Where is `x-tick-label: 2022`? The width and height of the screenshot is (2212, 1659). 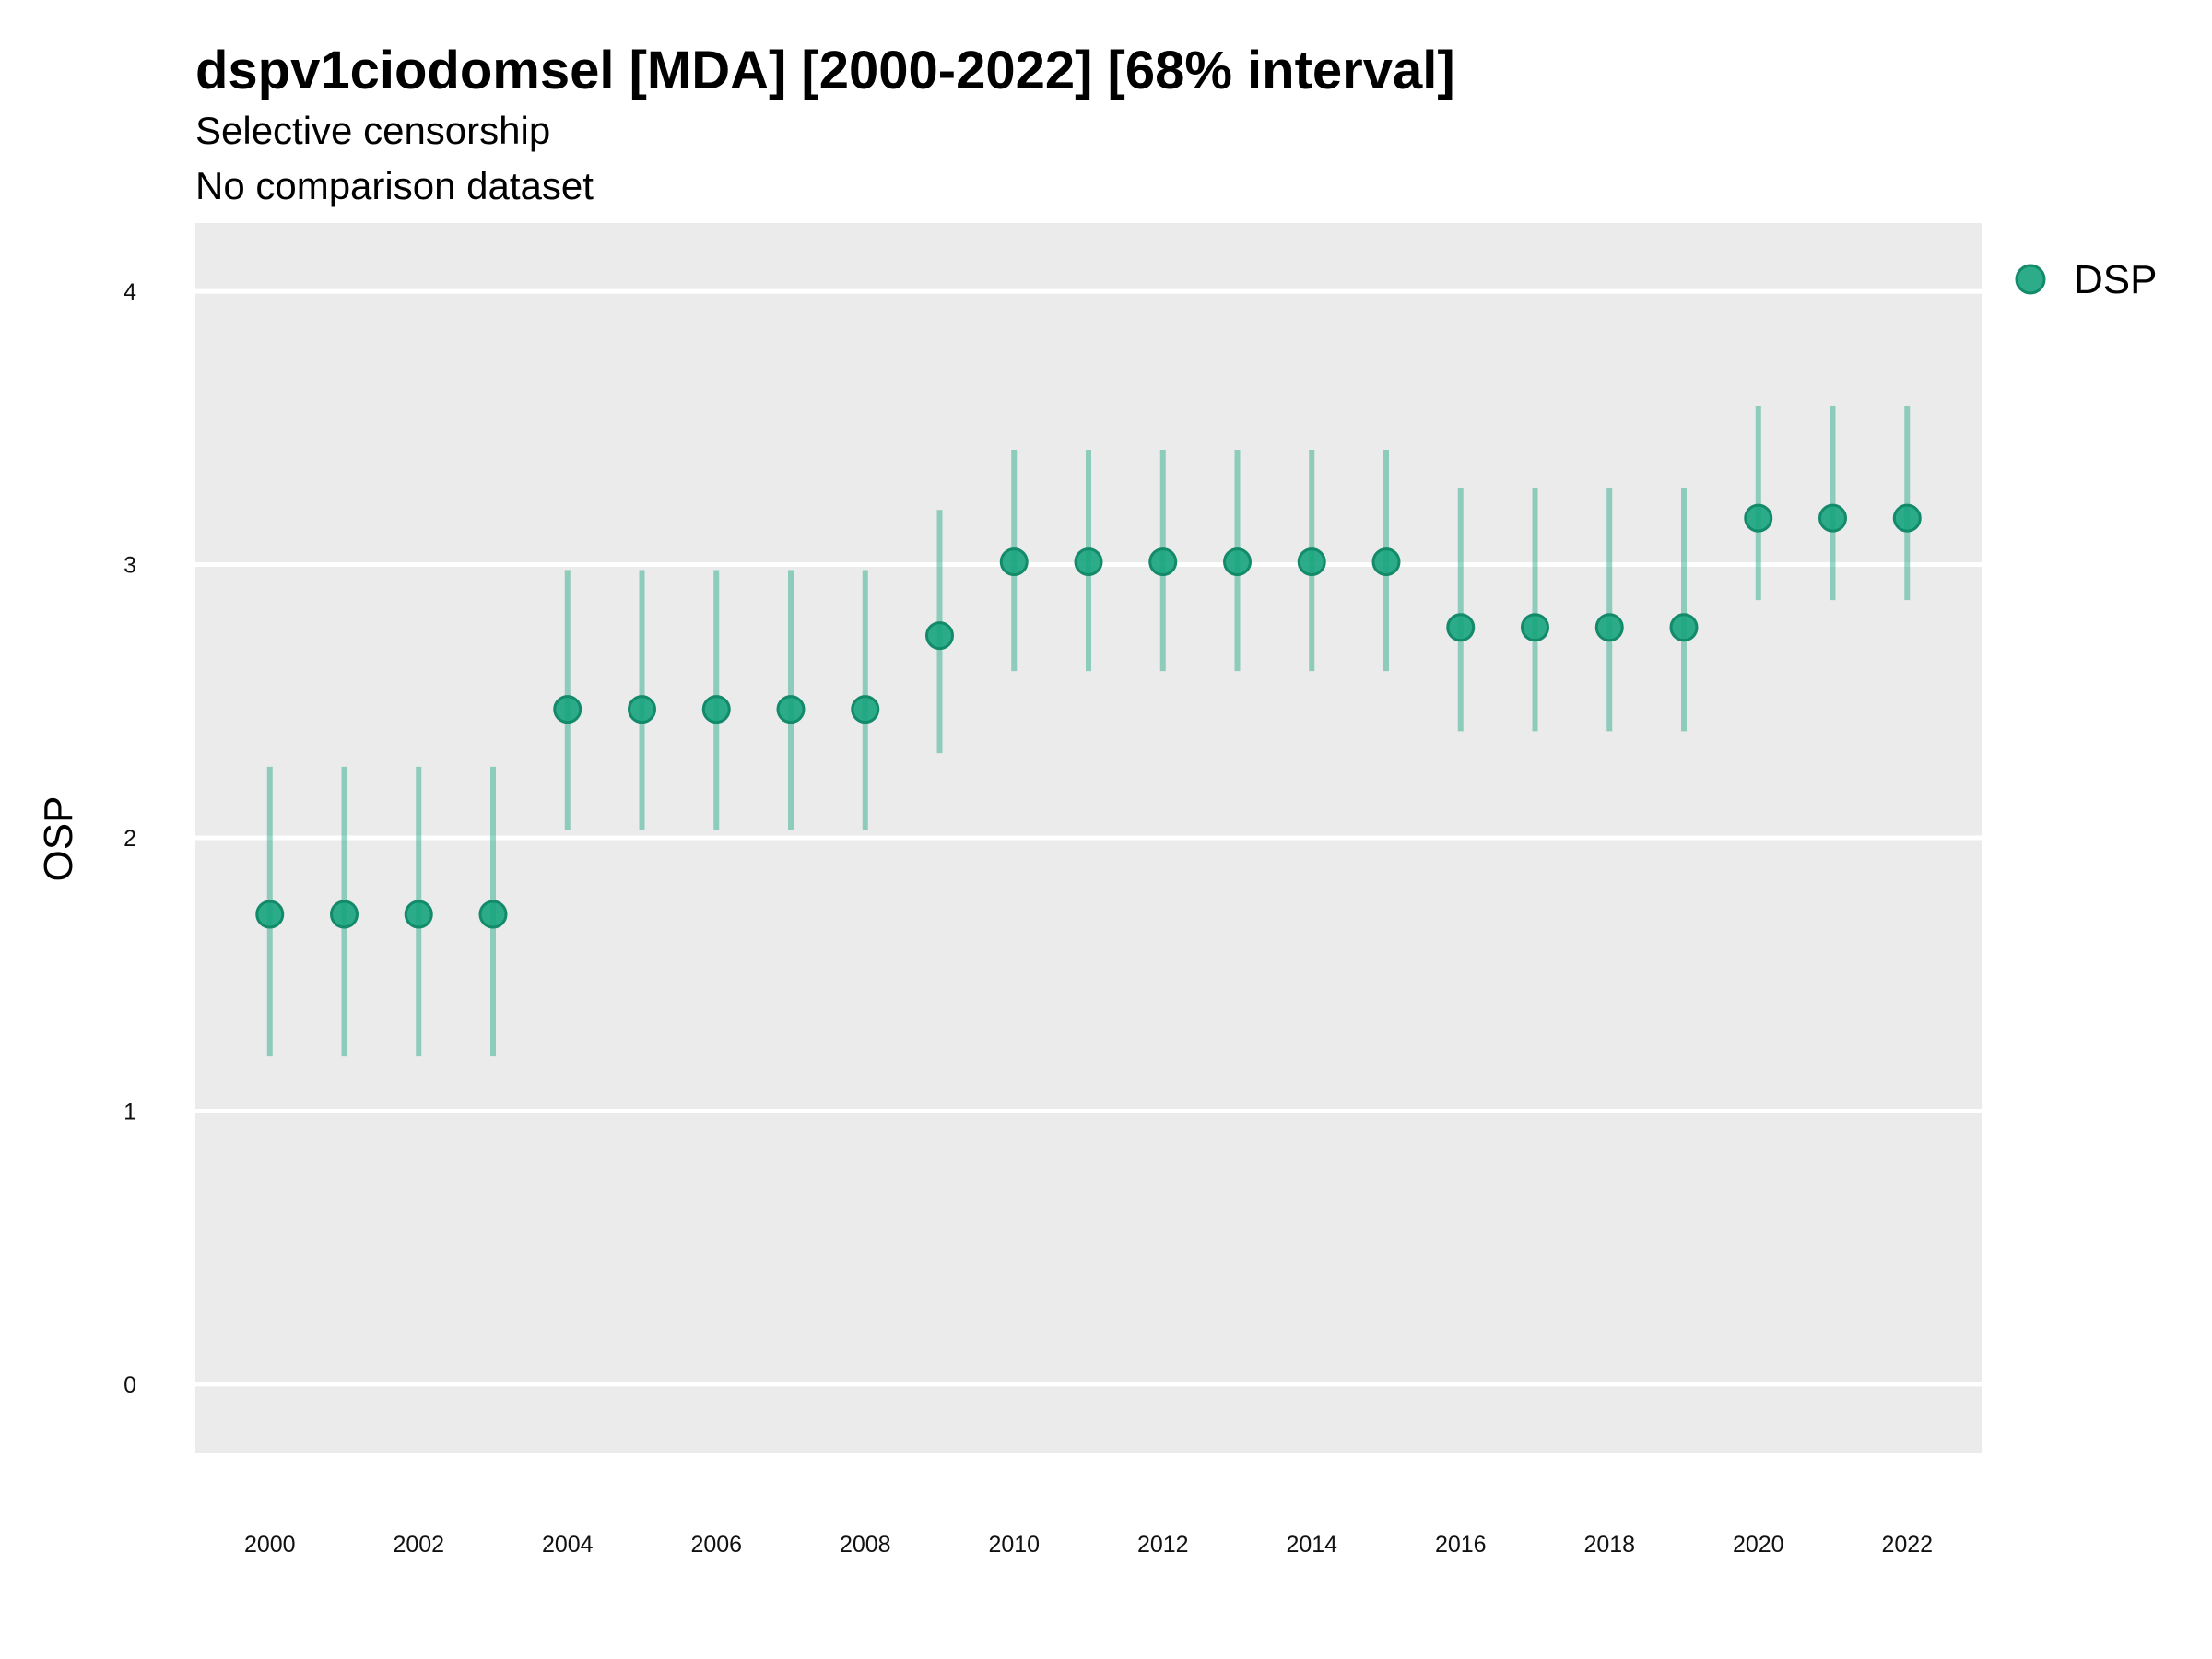
x-tick-label: 2022 is located at coordinates (1907, 1545).